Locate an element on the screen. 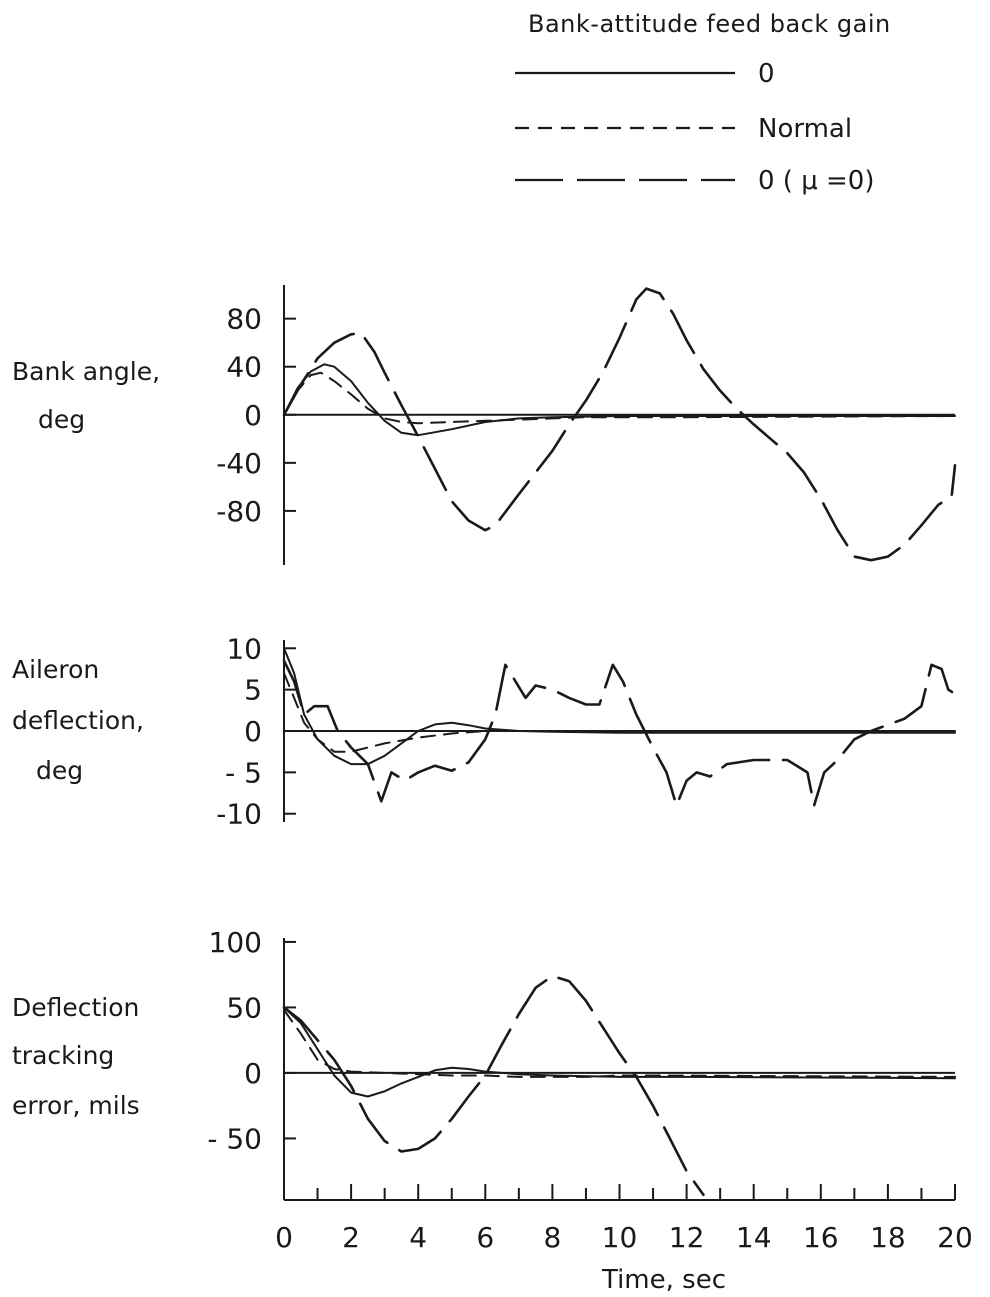 The image size is (990, 1297). y-tick-label: 80 is located at coordinates (244, 319).